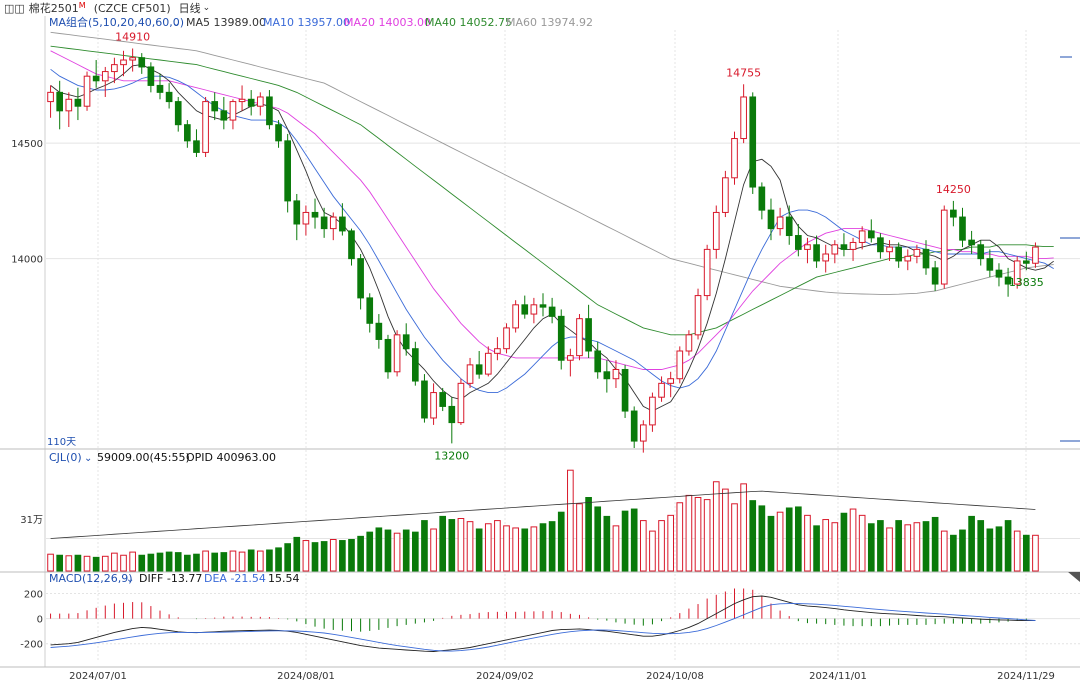 The height and width of the screenshot is (683, 1080). I want to click on ma-group-label: MA组合(5,10,20,40,60,0), so click(116, 22).